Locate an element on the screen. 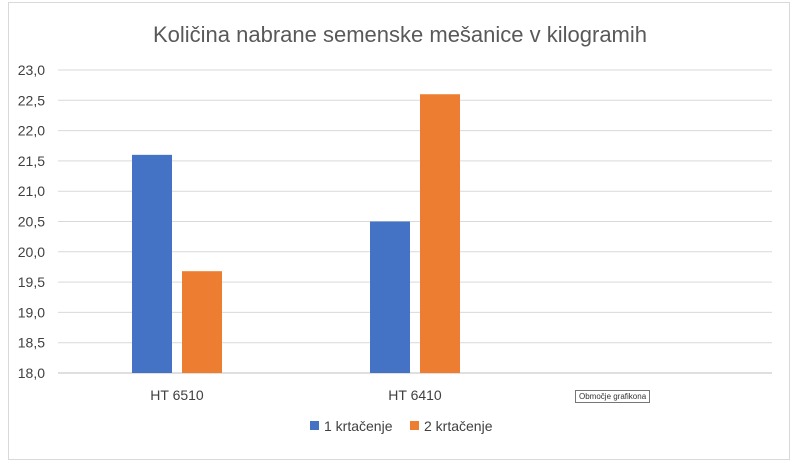 The height and width of the screenshot is (467, 800). legend-label-2: 2 krtačenje is located at coordinates (458, 426).